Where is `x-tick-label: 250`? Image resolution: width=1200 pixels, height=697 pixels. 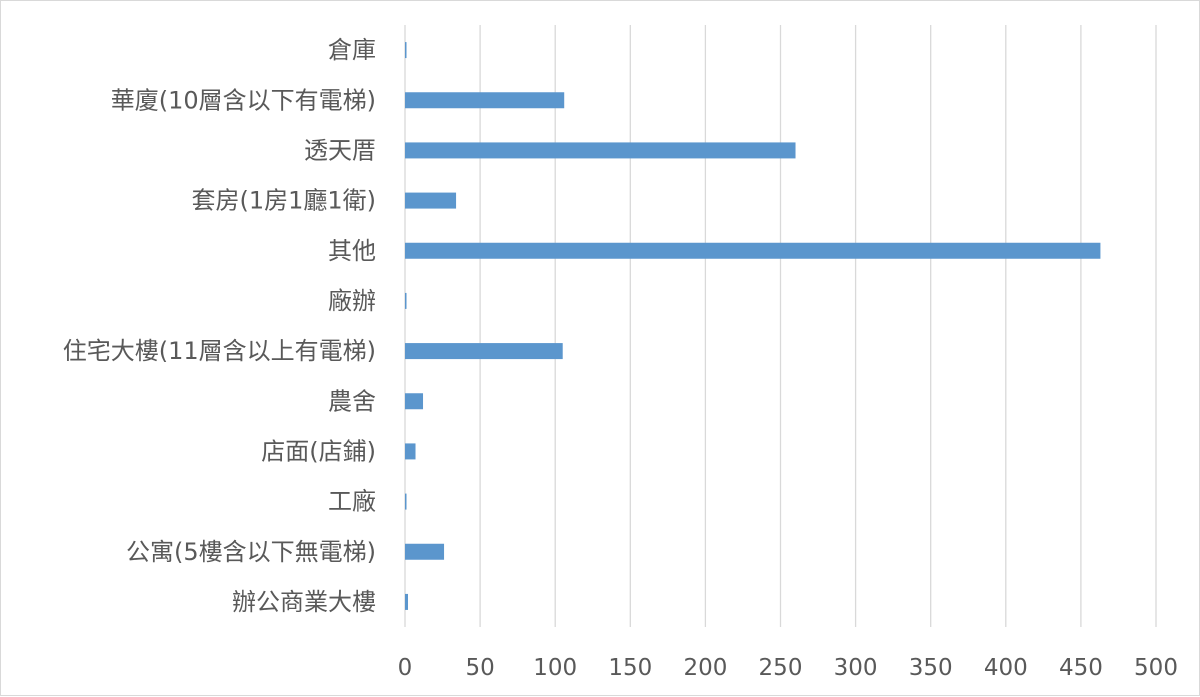
x-tick-label: 250 is located at coordinates (781, 668).